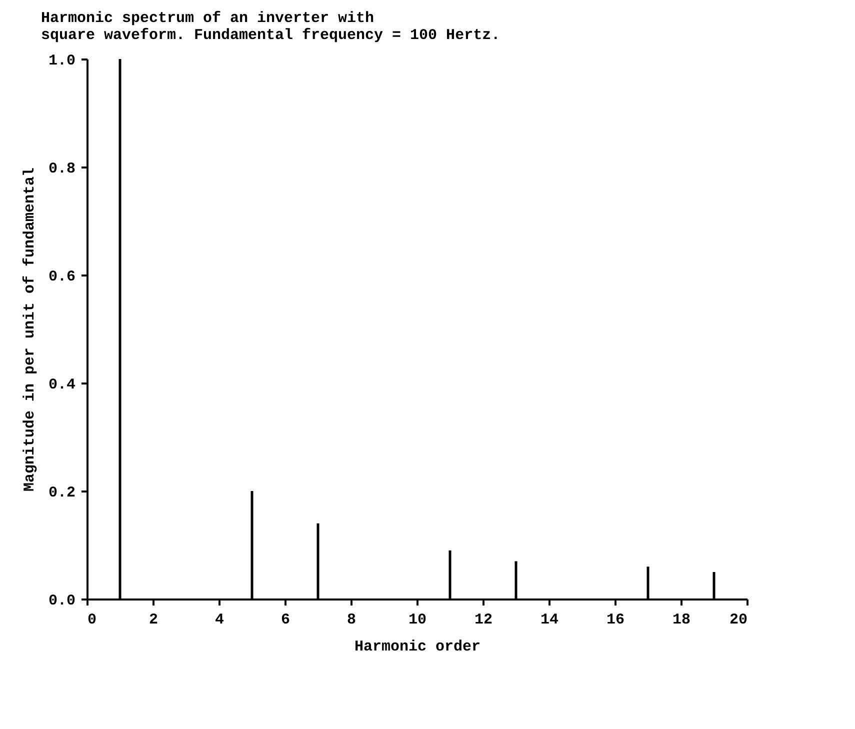 Image resolution: width=855 pixels, height=729 pixels. What do you see at coordinates (219, 620) in the screenshot?
I see `x-tick-label: 4` at bounding box center [219, 620].